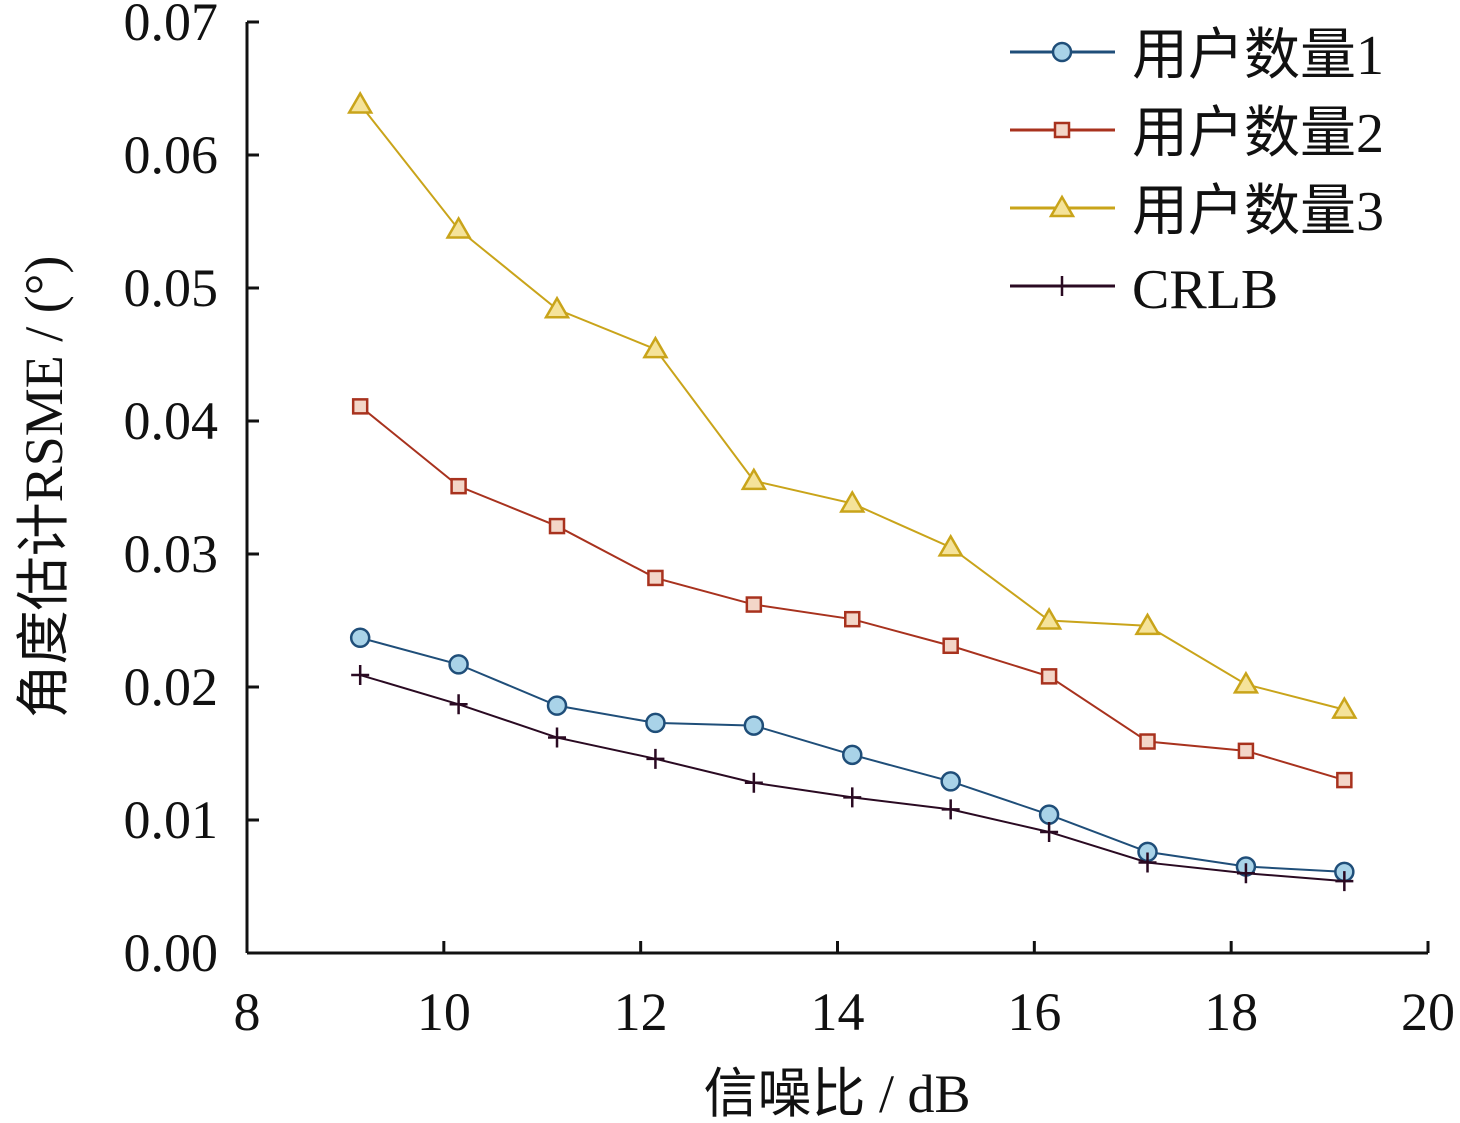  I want to click on x-tick-label: 16, so click(1034, 1012).